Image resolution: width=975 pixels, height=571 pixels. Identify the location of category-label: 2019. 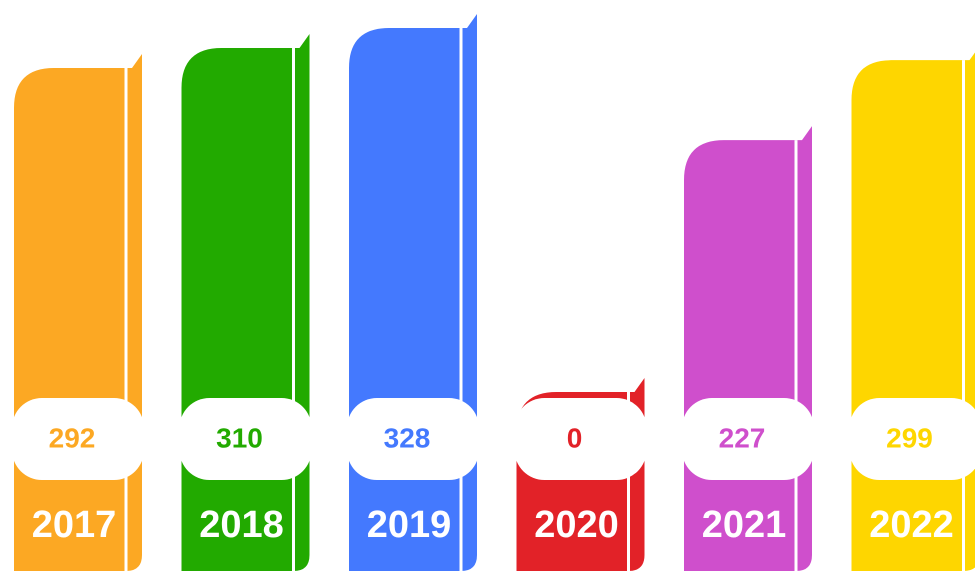
(409, 525).